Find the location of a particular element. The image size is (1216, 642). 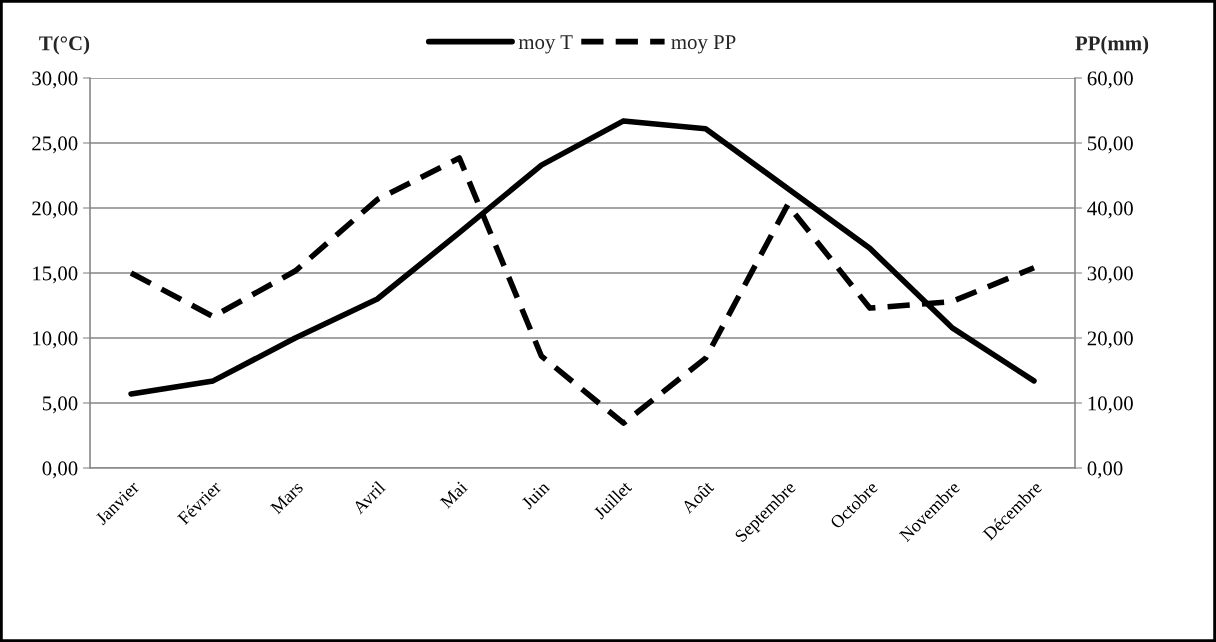

legend-label: moy T is located at coordinates (545, 44).